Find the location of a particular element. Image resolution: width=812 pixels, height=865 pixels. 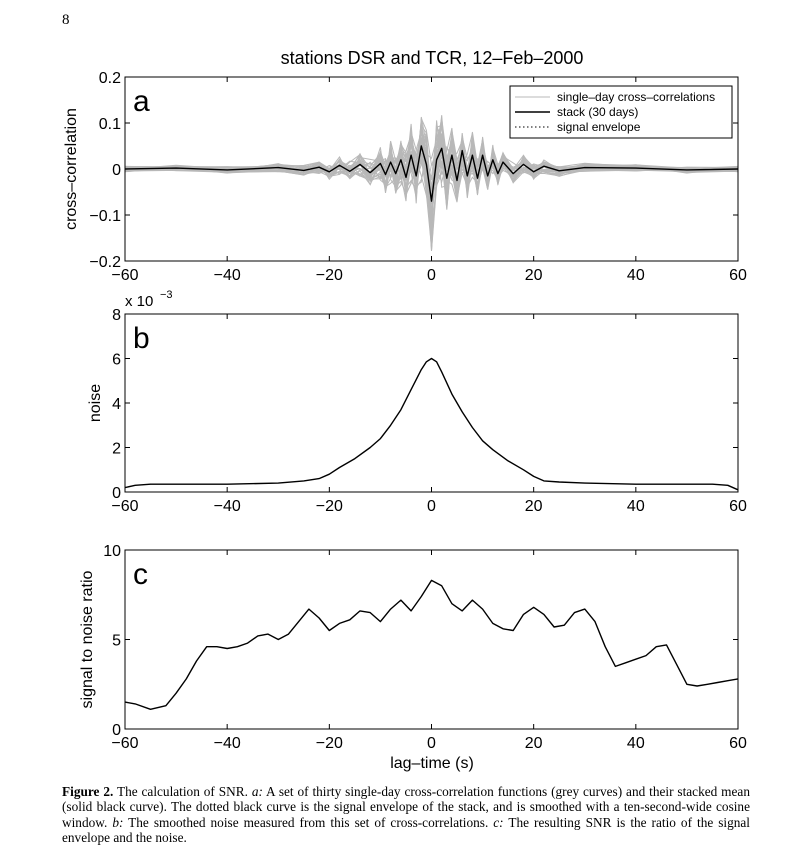

exponent-power: −3 is located at coordinates (166, 295).